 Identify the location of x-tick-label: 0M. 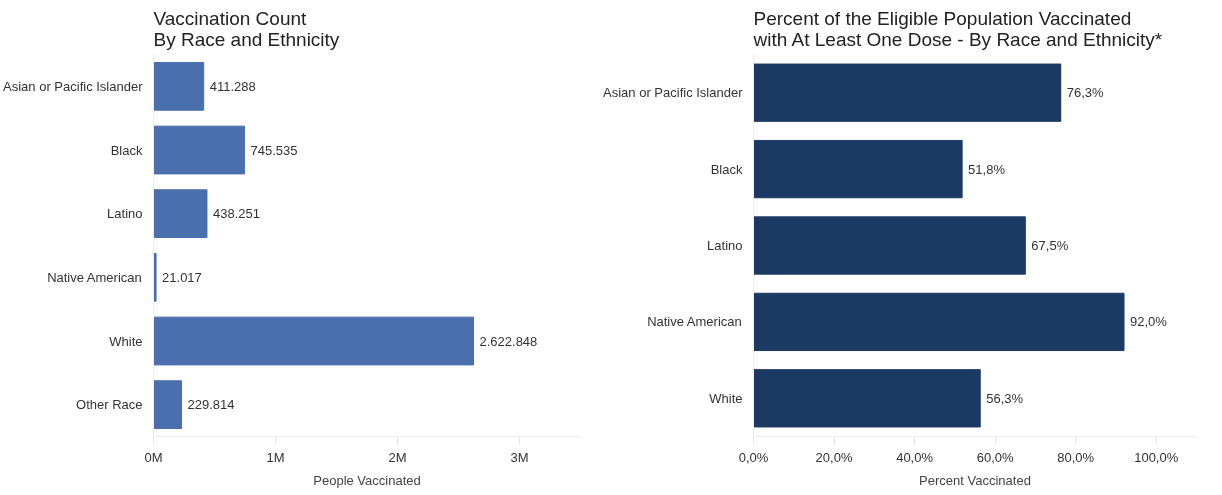
(153, 457).